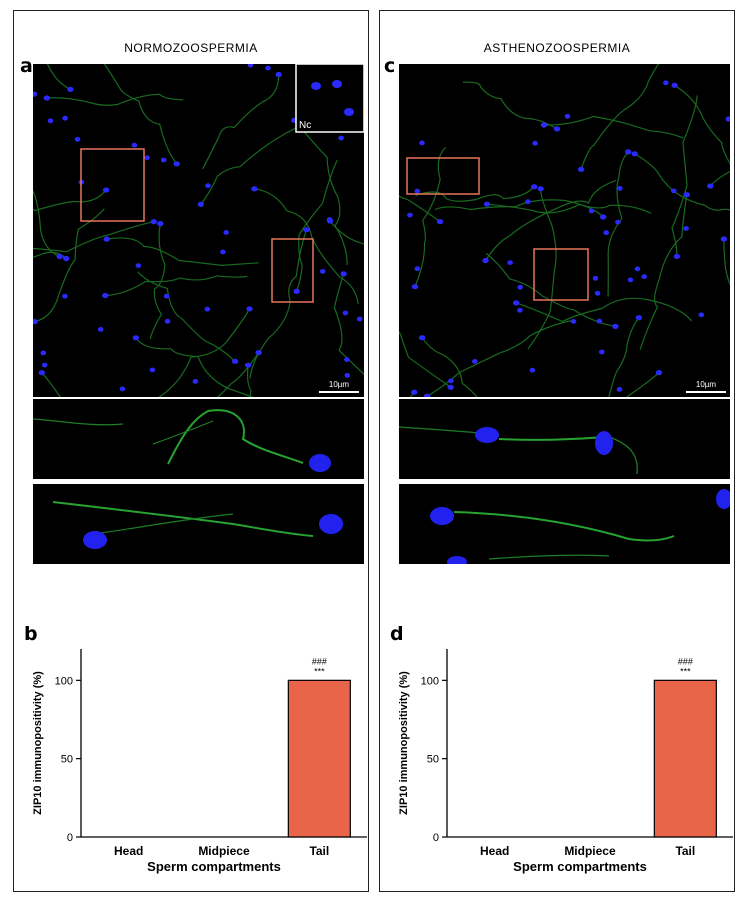  What do you see at coordinates (64, 681) in the screenshot?
I see `y-tick-label: 100` at bounding box center [64, 681].